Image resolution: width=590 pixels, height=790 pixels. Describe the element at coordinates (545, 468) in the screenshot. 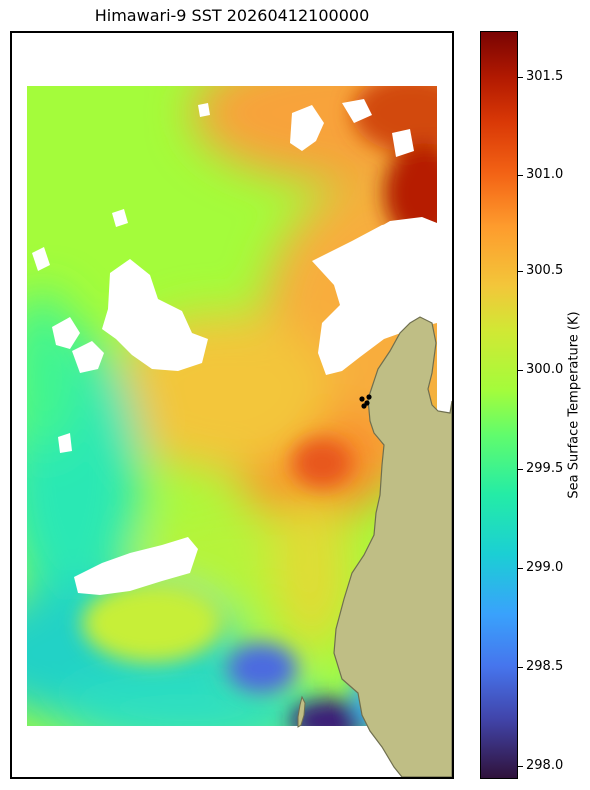

I see `colorbar-tick-label: 299.5` at that location.